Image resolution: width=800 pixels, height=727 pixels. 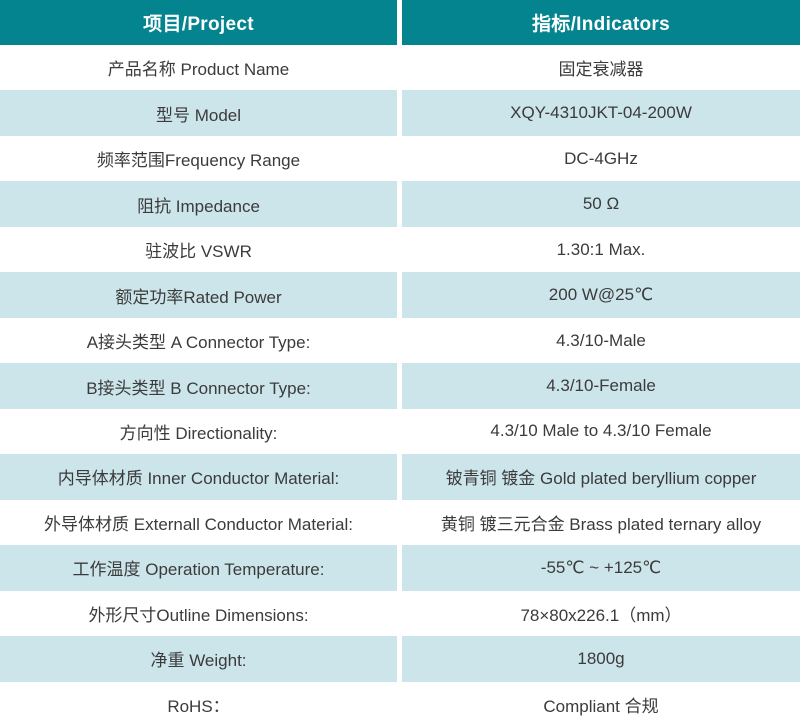 I want to click on project-cell: 驻波比 VSWR, so click(x=198, y=252).